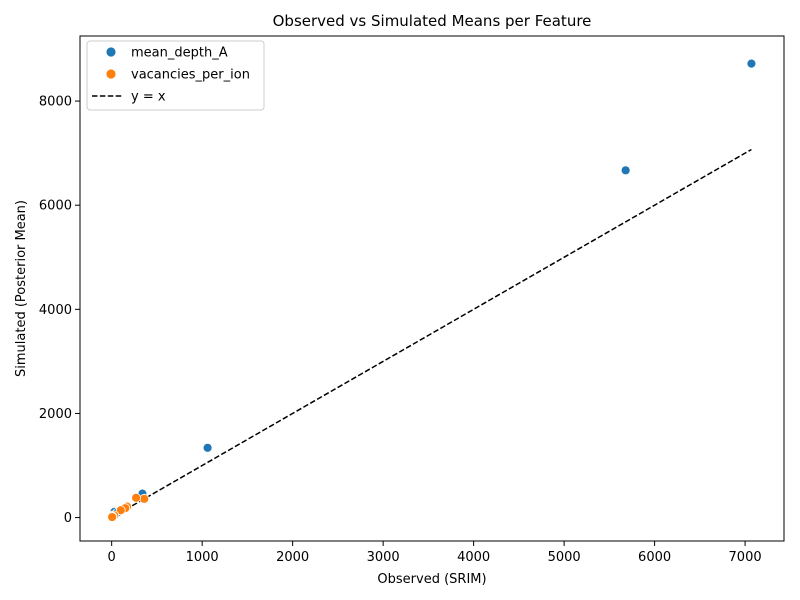 This screenshot has height=600, width=800. What do you see at coordinates (473, 557) in the screenshot?
I see `x-tick-label: 4000` at bounding box center [473, 557].